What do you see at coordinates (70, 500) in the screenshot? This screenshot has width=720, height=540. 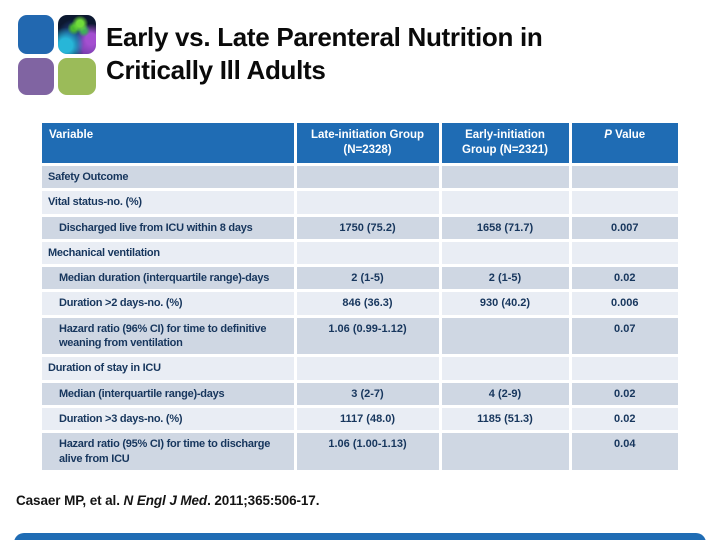 I see `citation-authors: Casaer MP, et al.` at bounding box center [70, 500].